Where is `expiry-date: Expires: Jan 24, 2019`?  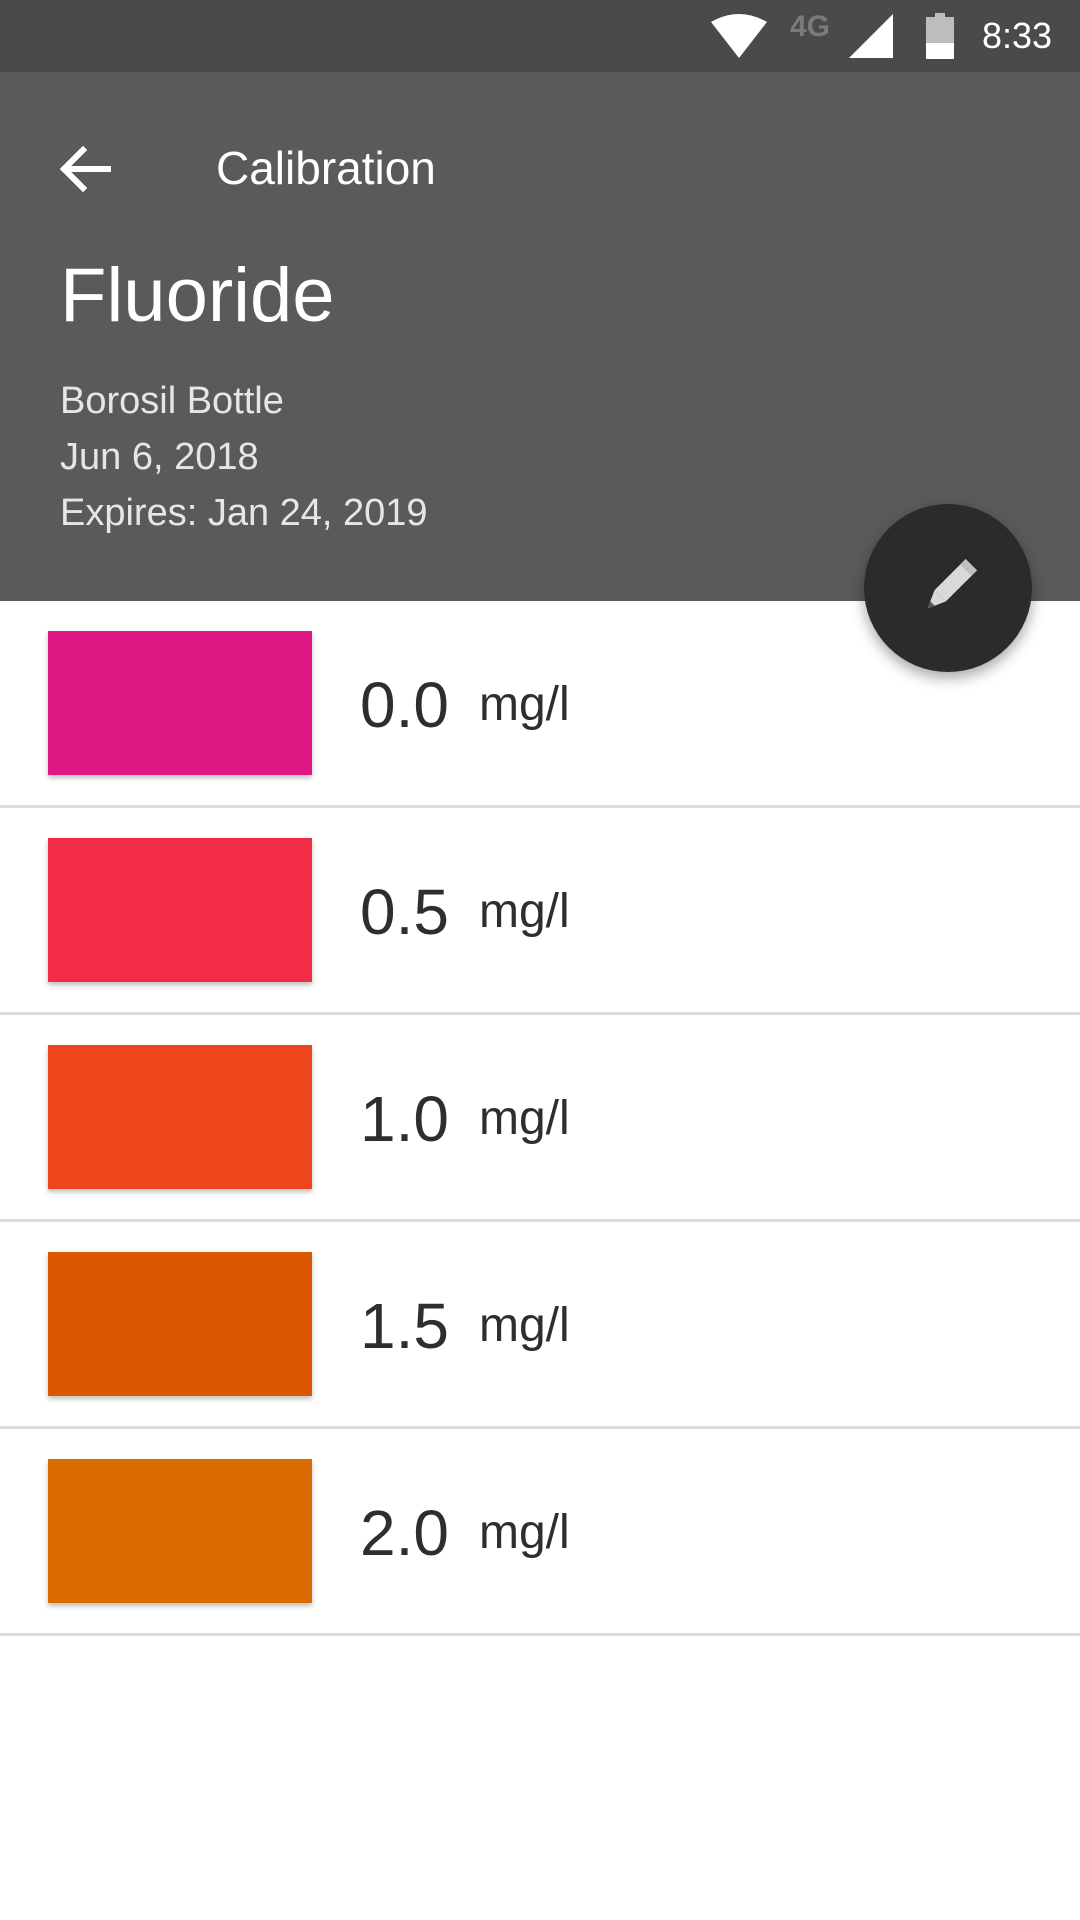
expiry-date: Expires: Jan 24, 2019 is located at coordinates (244, 513).